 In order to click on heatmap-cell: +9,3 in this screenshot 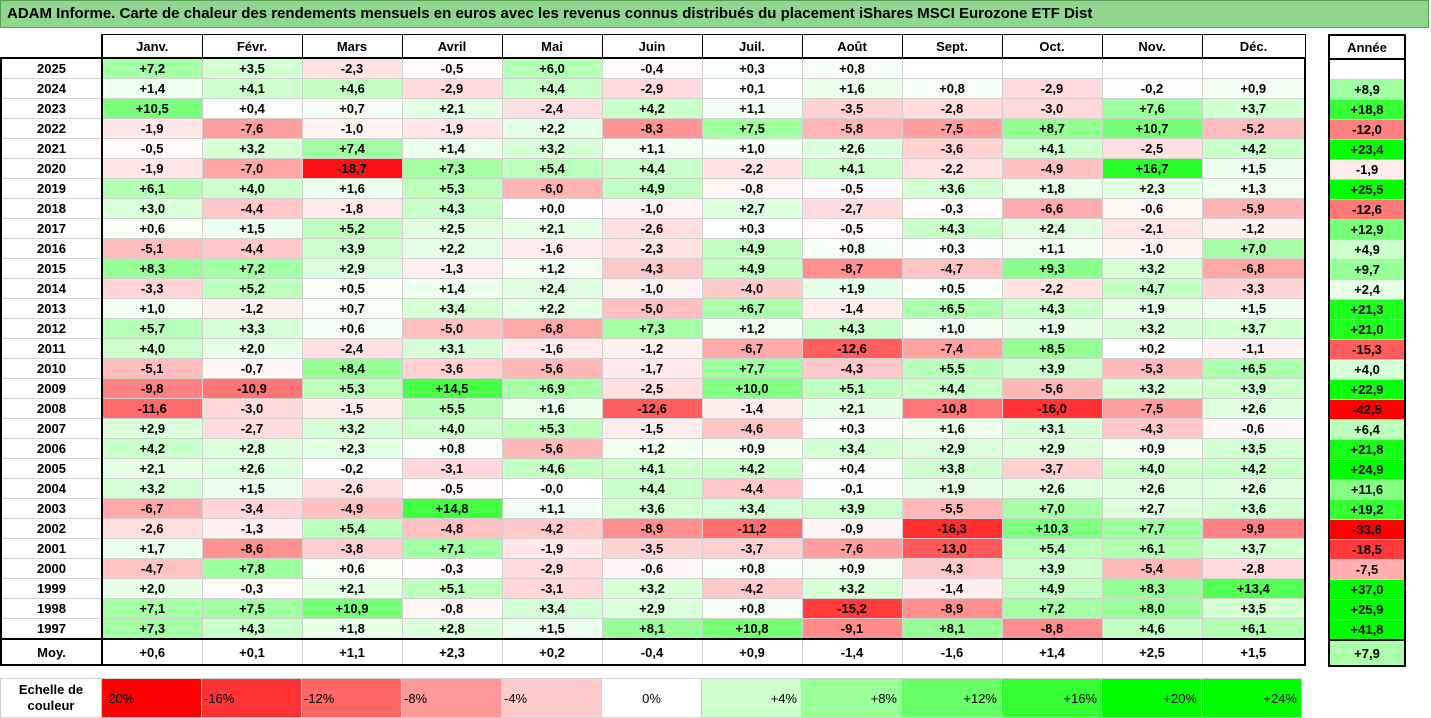, I will do `click(1052, 268)`.